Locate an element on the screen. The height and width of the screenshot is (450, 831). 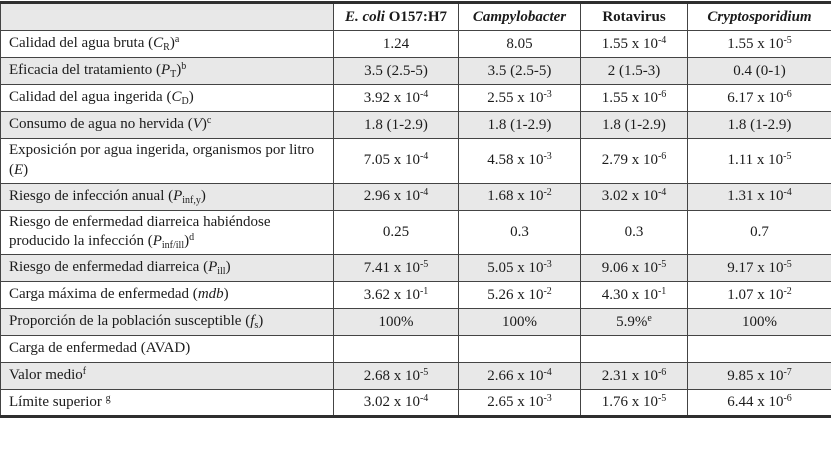
cell-value: 1.24 is located at coordinates (396, 44).